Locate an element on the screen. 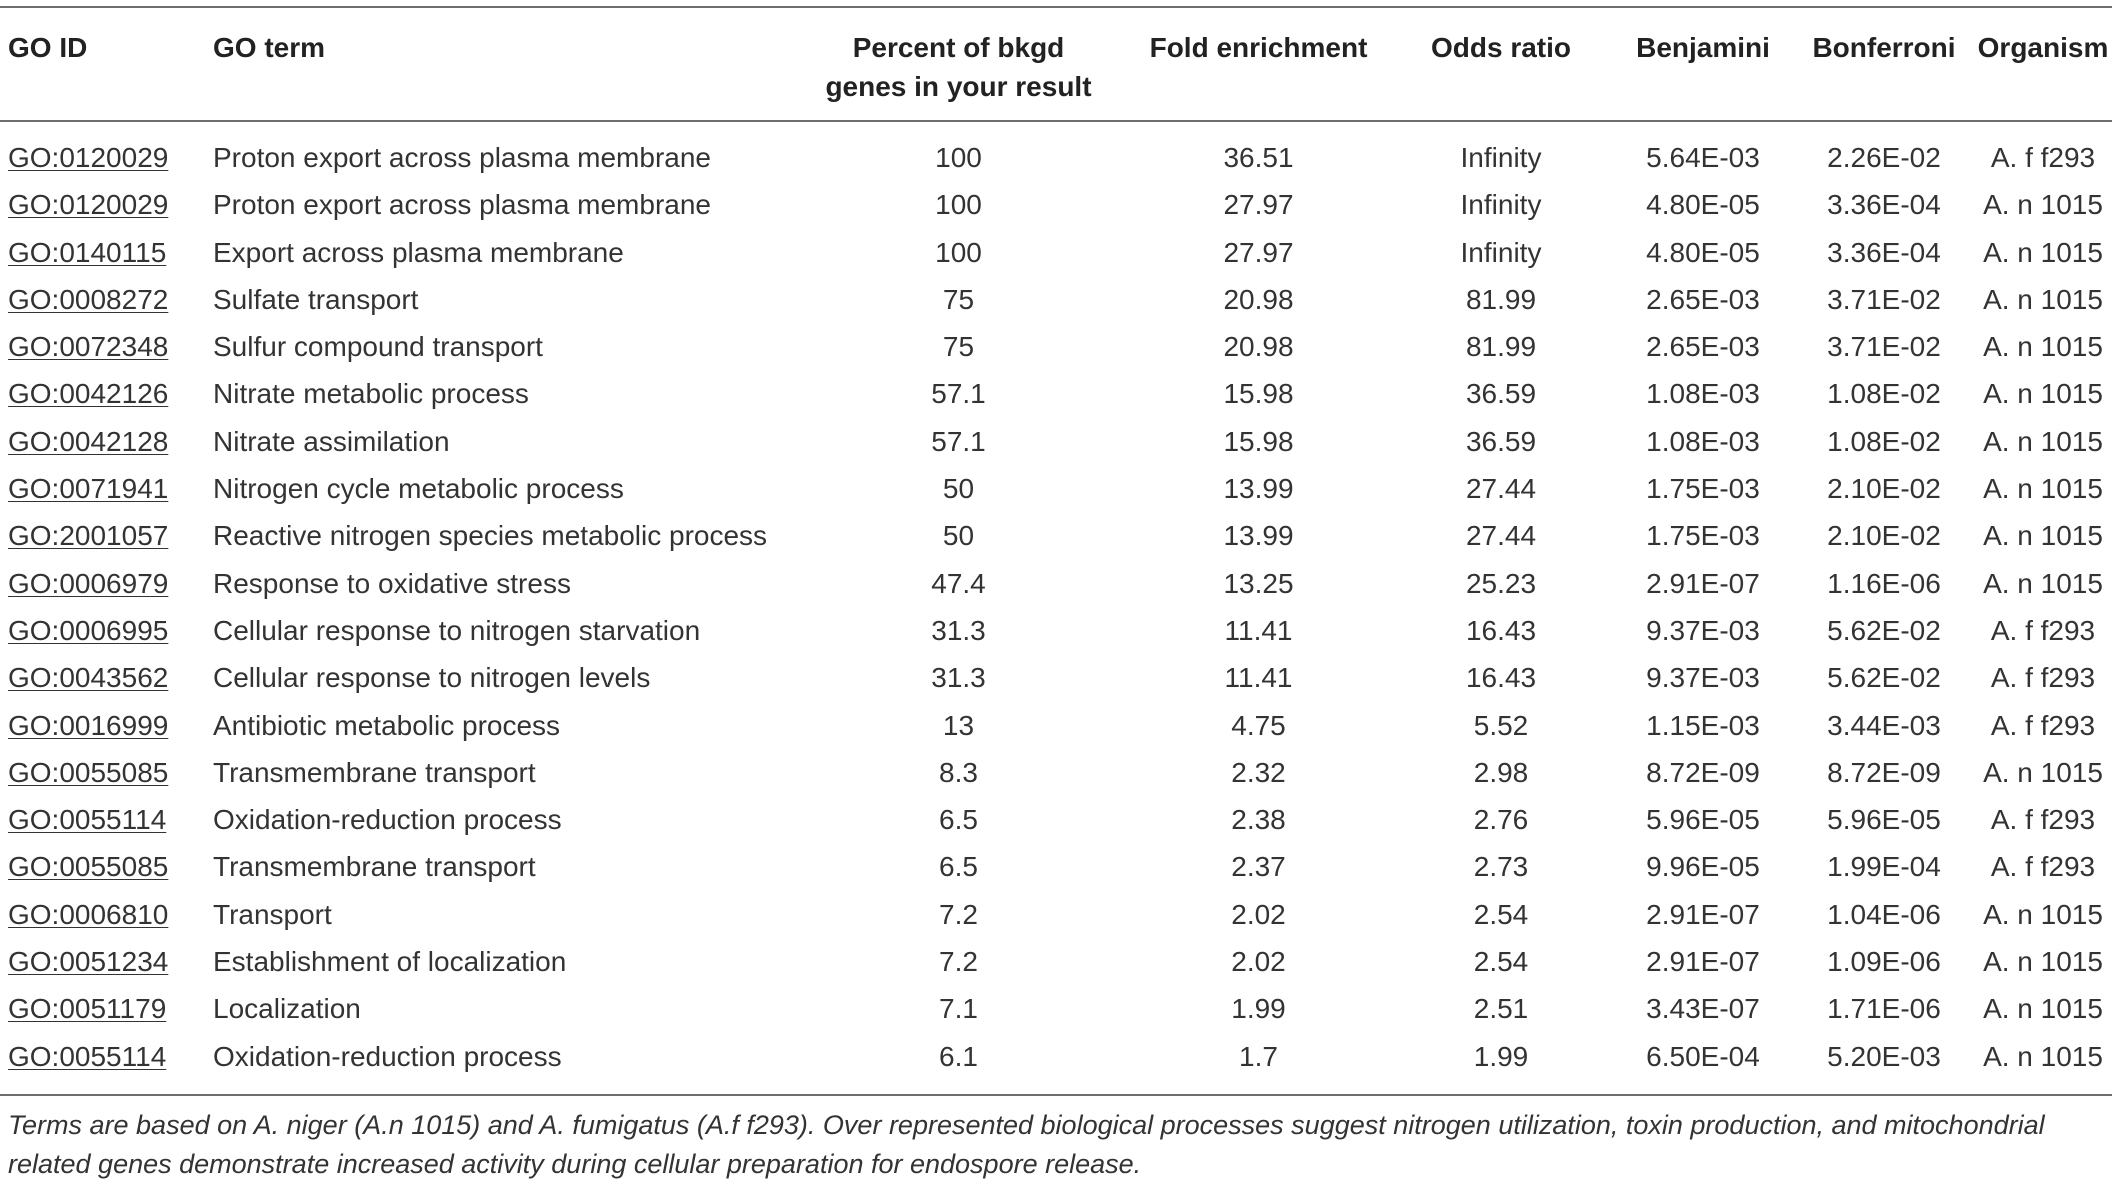 The height and width of the screenshot is (1184, 2118). go-id-link: GO:0042126 is located at coordinates (88, 394).